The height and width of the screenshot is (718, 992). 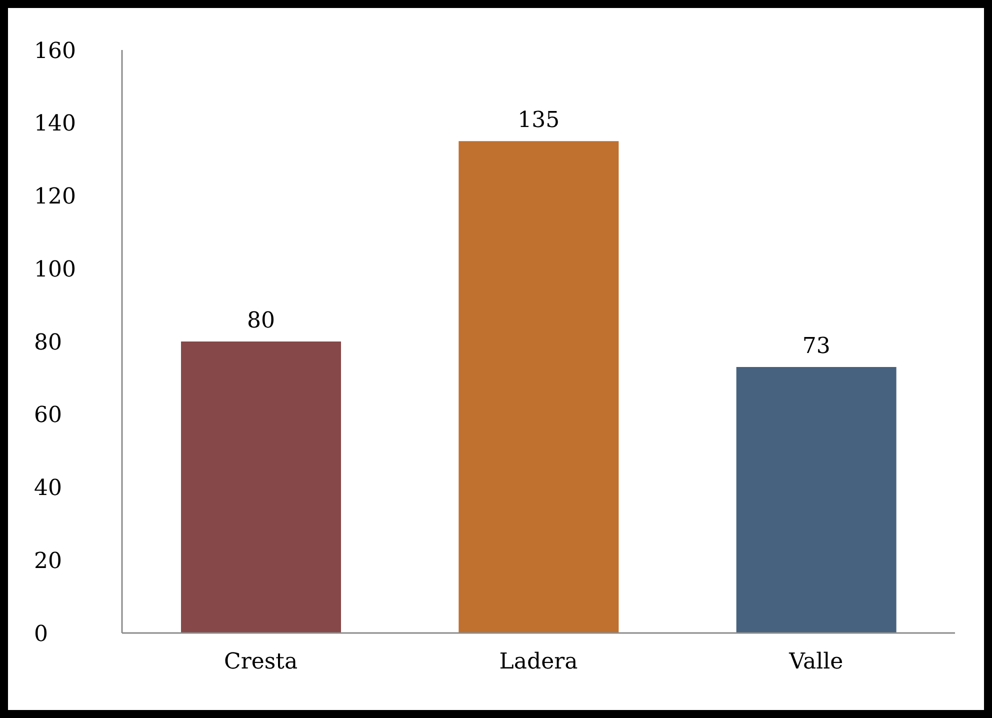 I want to click on y-tick-label: 40, so click(x=48, y=489).